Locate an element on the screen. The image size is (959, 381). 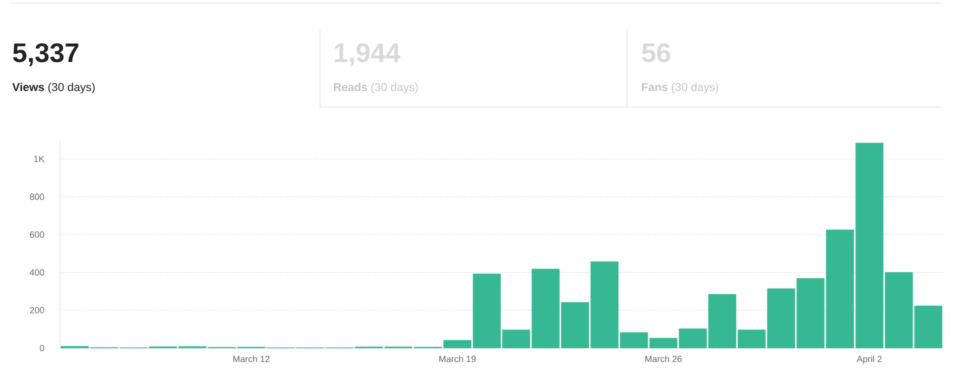
y-tick-label: 400 is located at coordinates (37, 272).